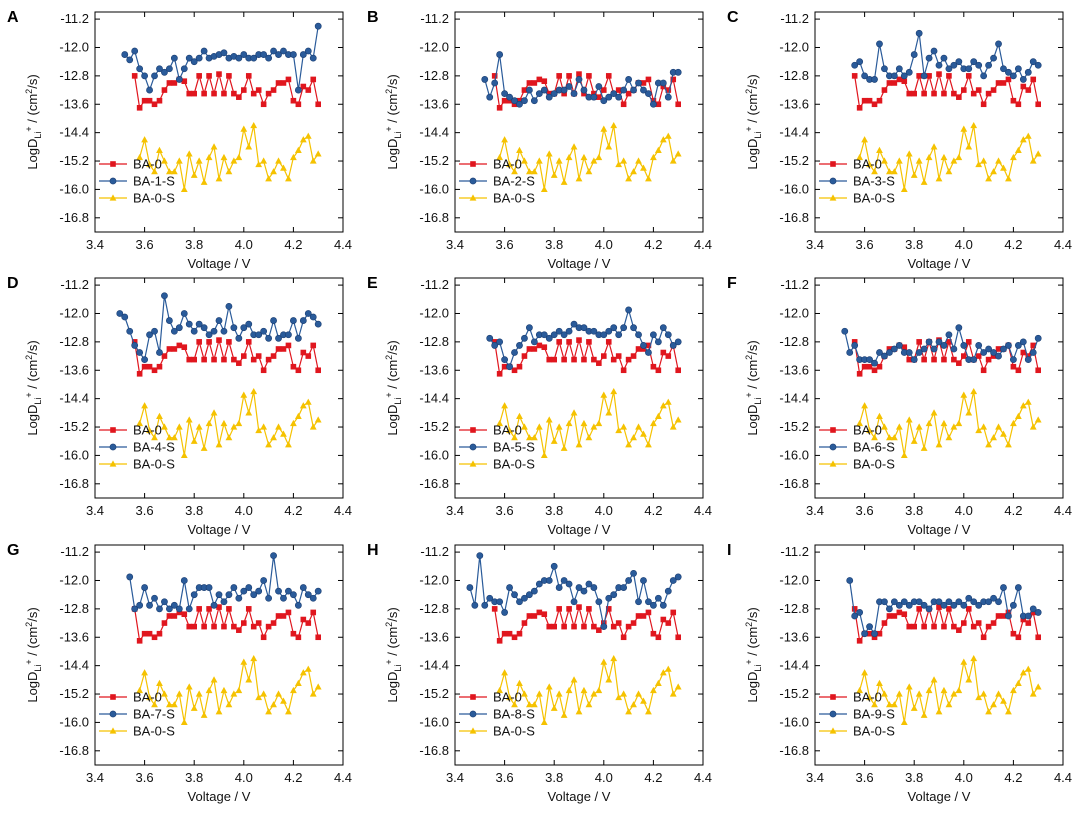  I want to click on y-tick-label: -12.8, so click(794, 341).